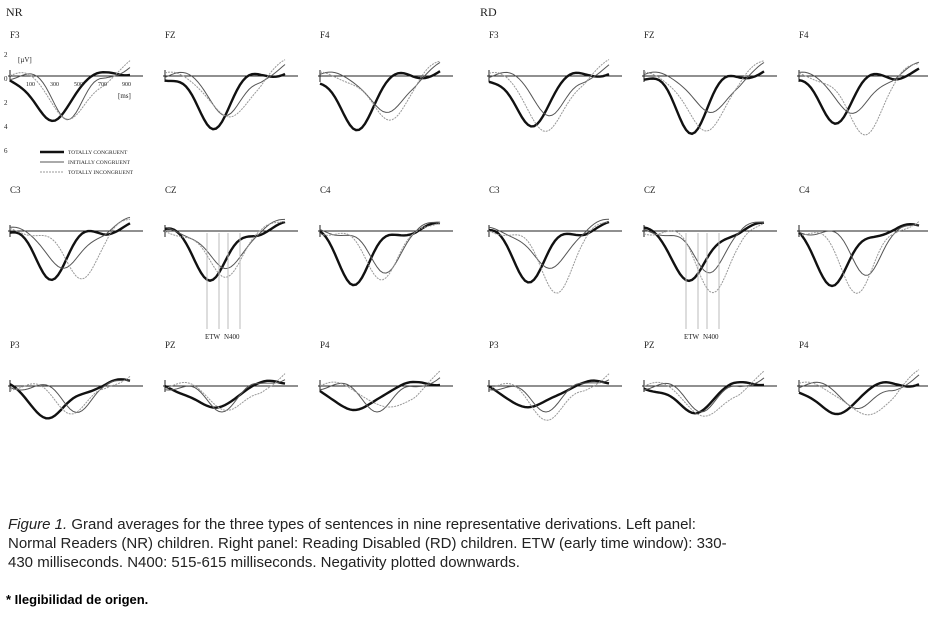 The height and width of the screenshot is (619, 928). I want to click on x-tick-label: 100, so click(30, 85).